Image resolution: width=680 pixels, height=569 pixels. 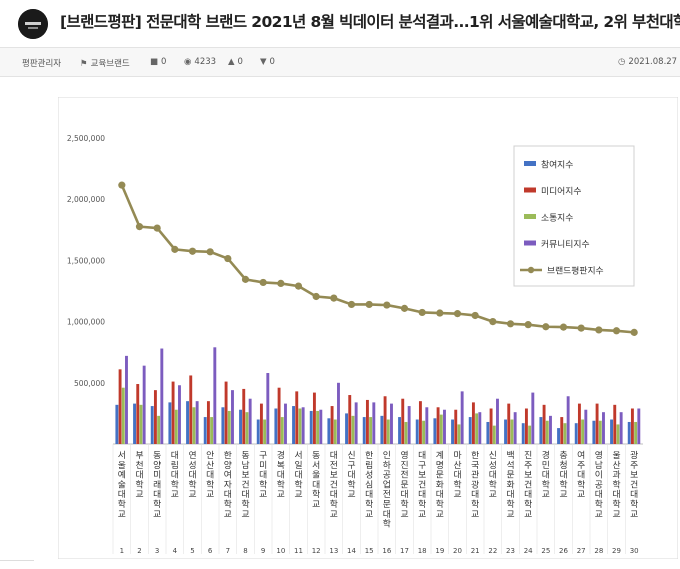 What do you see at coordinates (545, 551) in the screenshot?
I see `rank-label: 25` at bounding box center [545, 551].